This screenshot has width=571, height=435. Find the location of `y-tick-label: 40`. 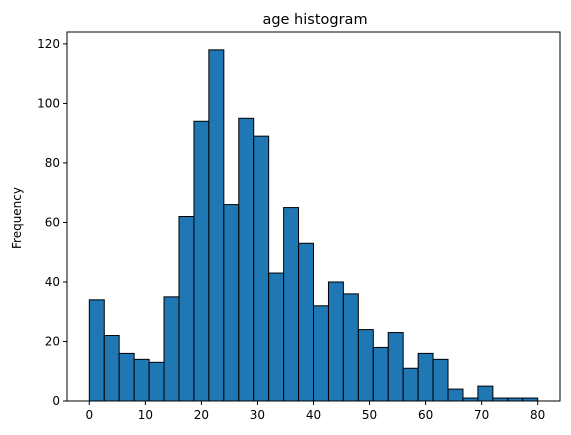

y-tick-label: 40 is located at coordinates (52, 282).